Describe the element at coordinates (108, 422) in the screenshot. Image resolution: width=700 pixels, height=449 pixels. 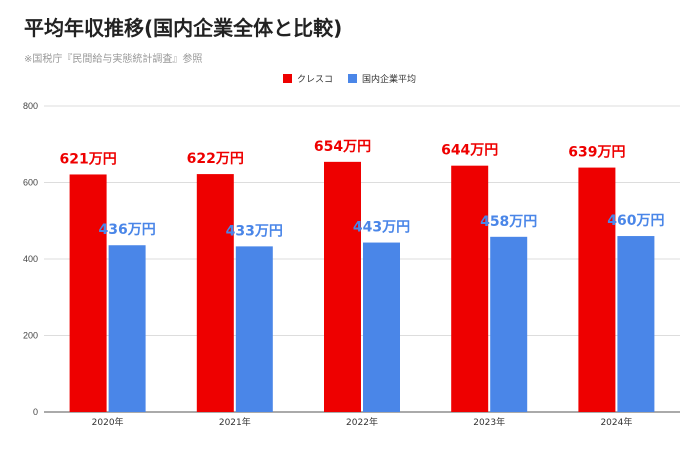
I see `x-tick-label: 2020年` at that location.